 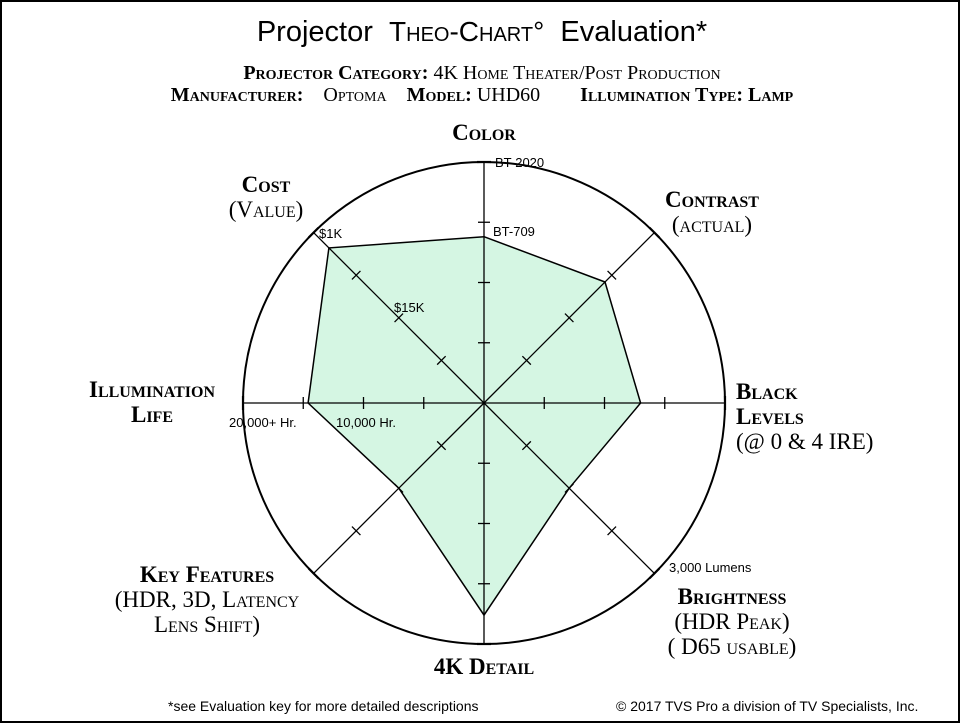 I want to click on axis-brightness-line2: (HDR Peak), so click(x=732, y=621).